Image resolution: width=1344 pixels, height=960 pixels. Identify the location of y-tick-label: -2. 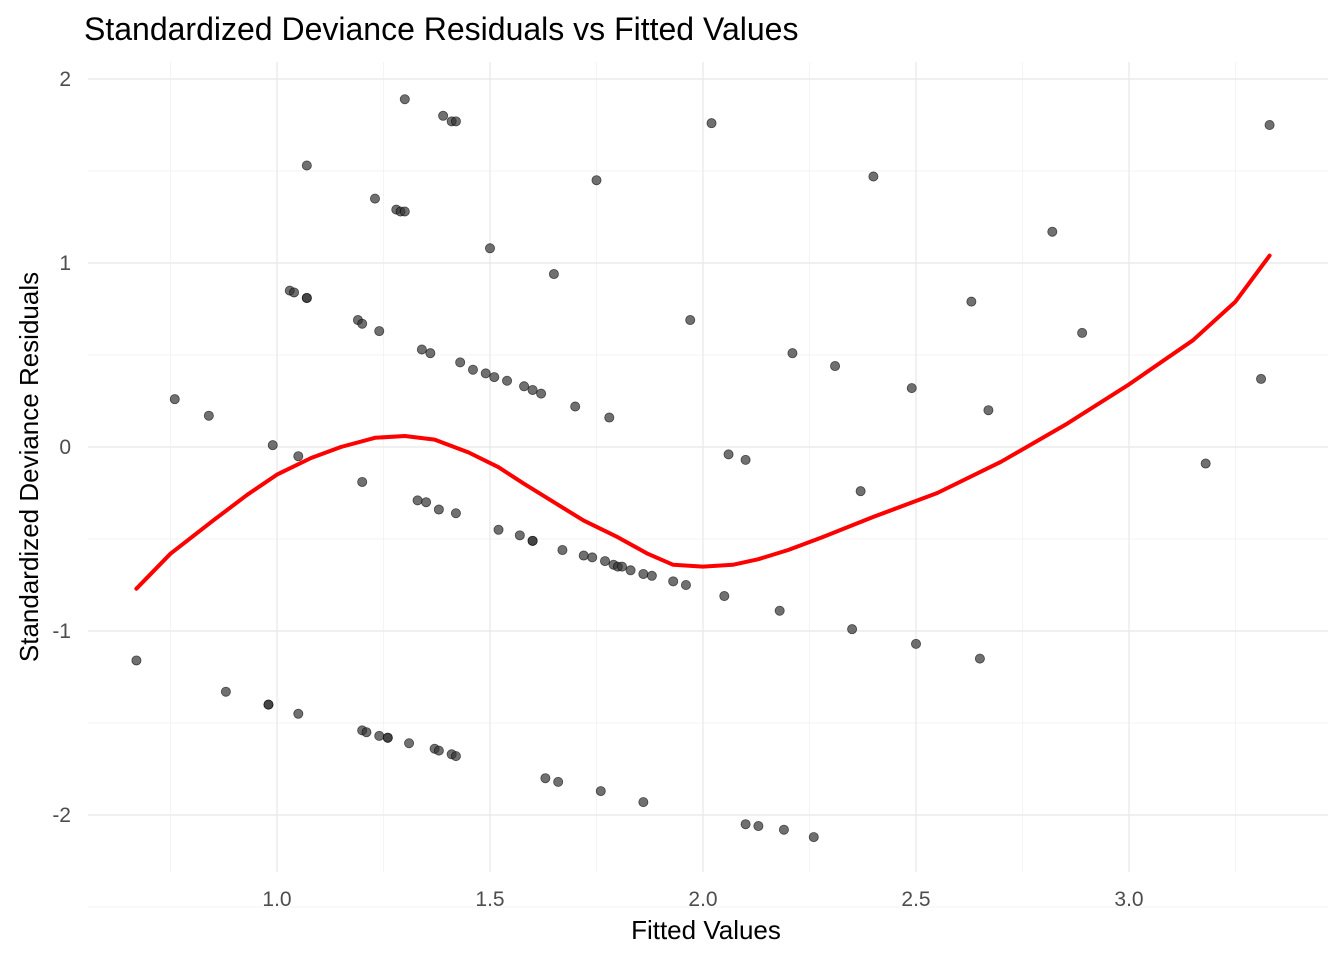
(61, 815).